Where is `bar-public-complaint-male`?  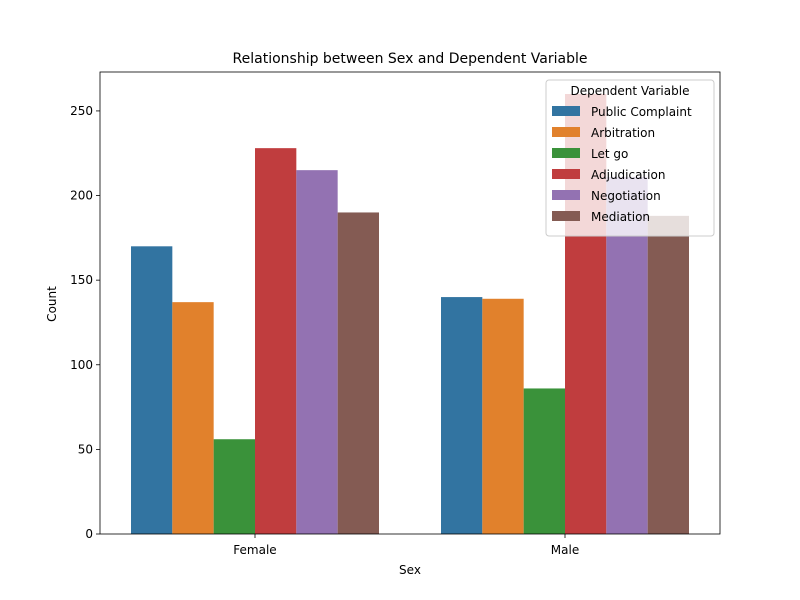
bar-public-complaint-male is located at coordinates (462, 415).